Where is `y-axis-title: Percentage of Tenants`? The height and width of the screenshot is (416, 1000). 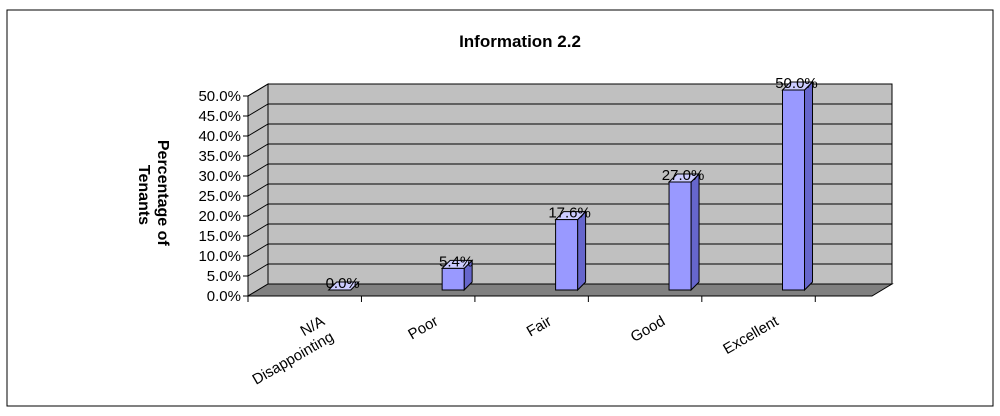 y-axis-title: Percentage of Tenants is located at coordinates (153, 195).